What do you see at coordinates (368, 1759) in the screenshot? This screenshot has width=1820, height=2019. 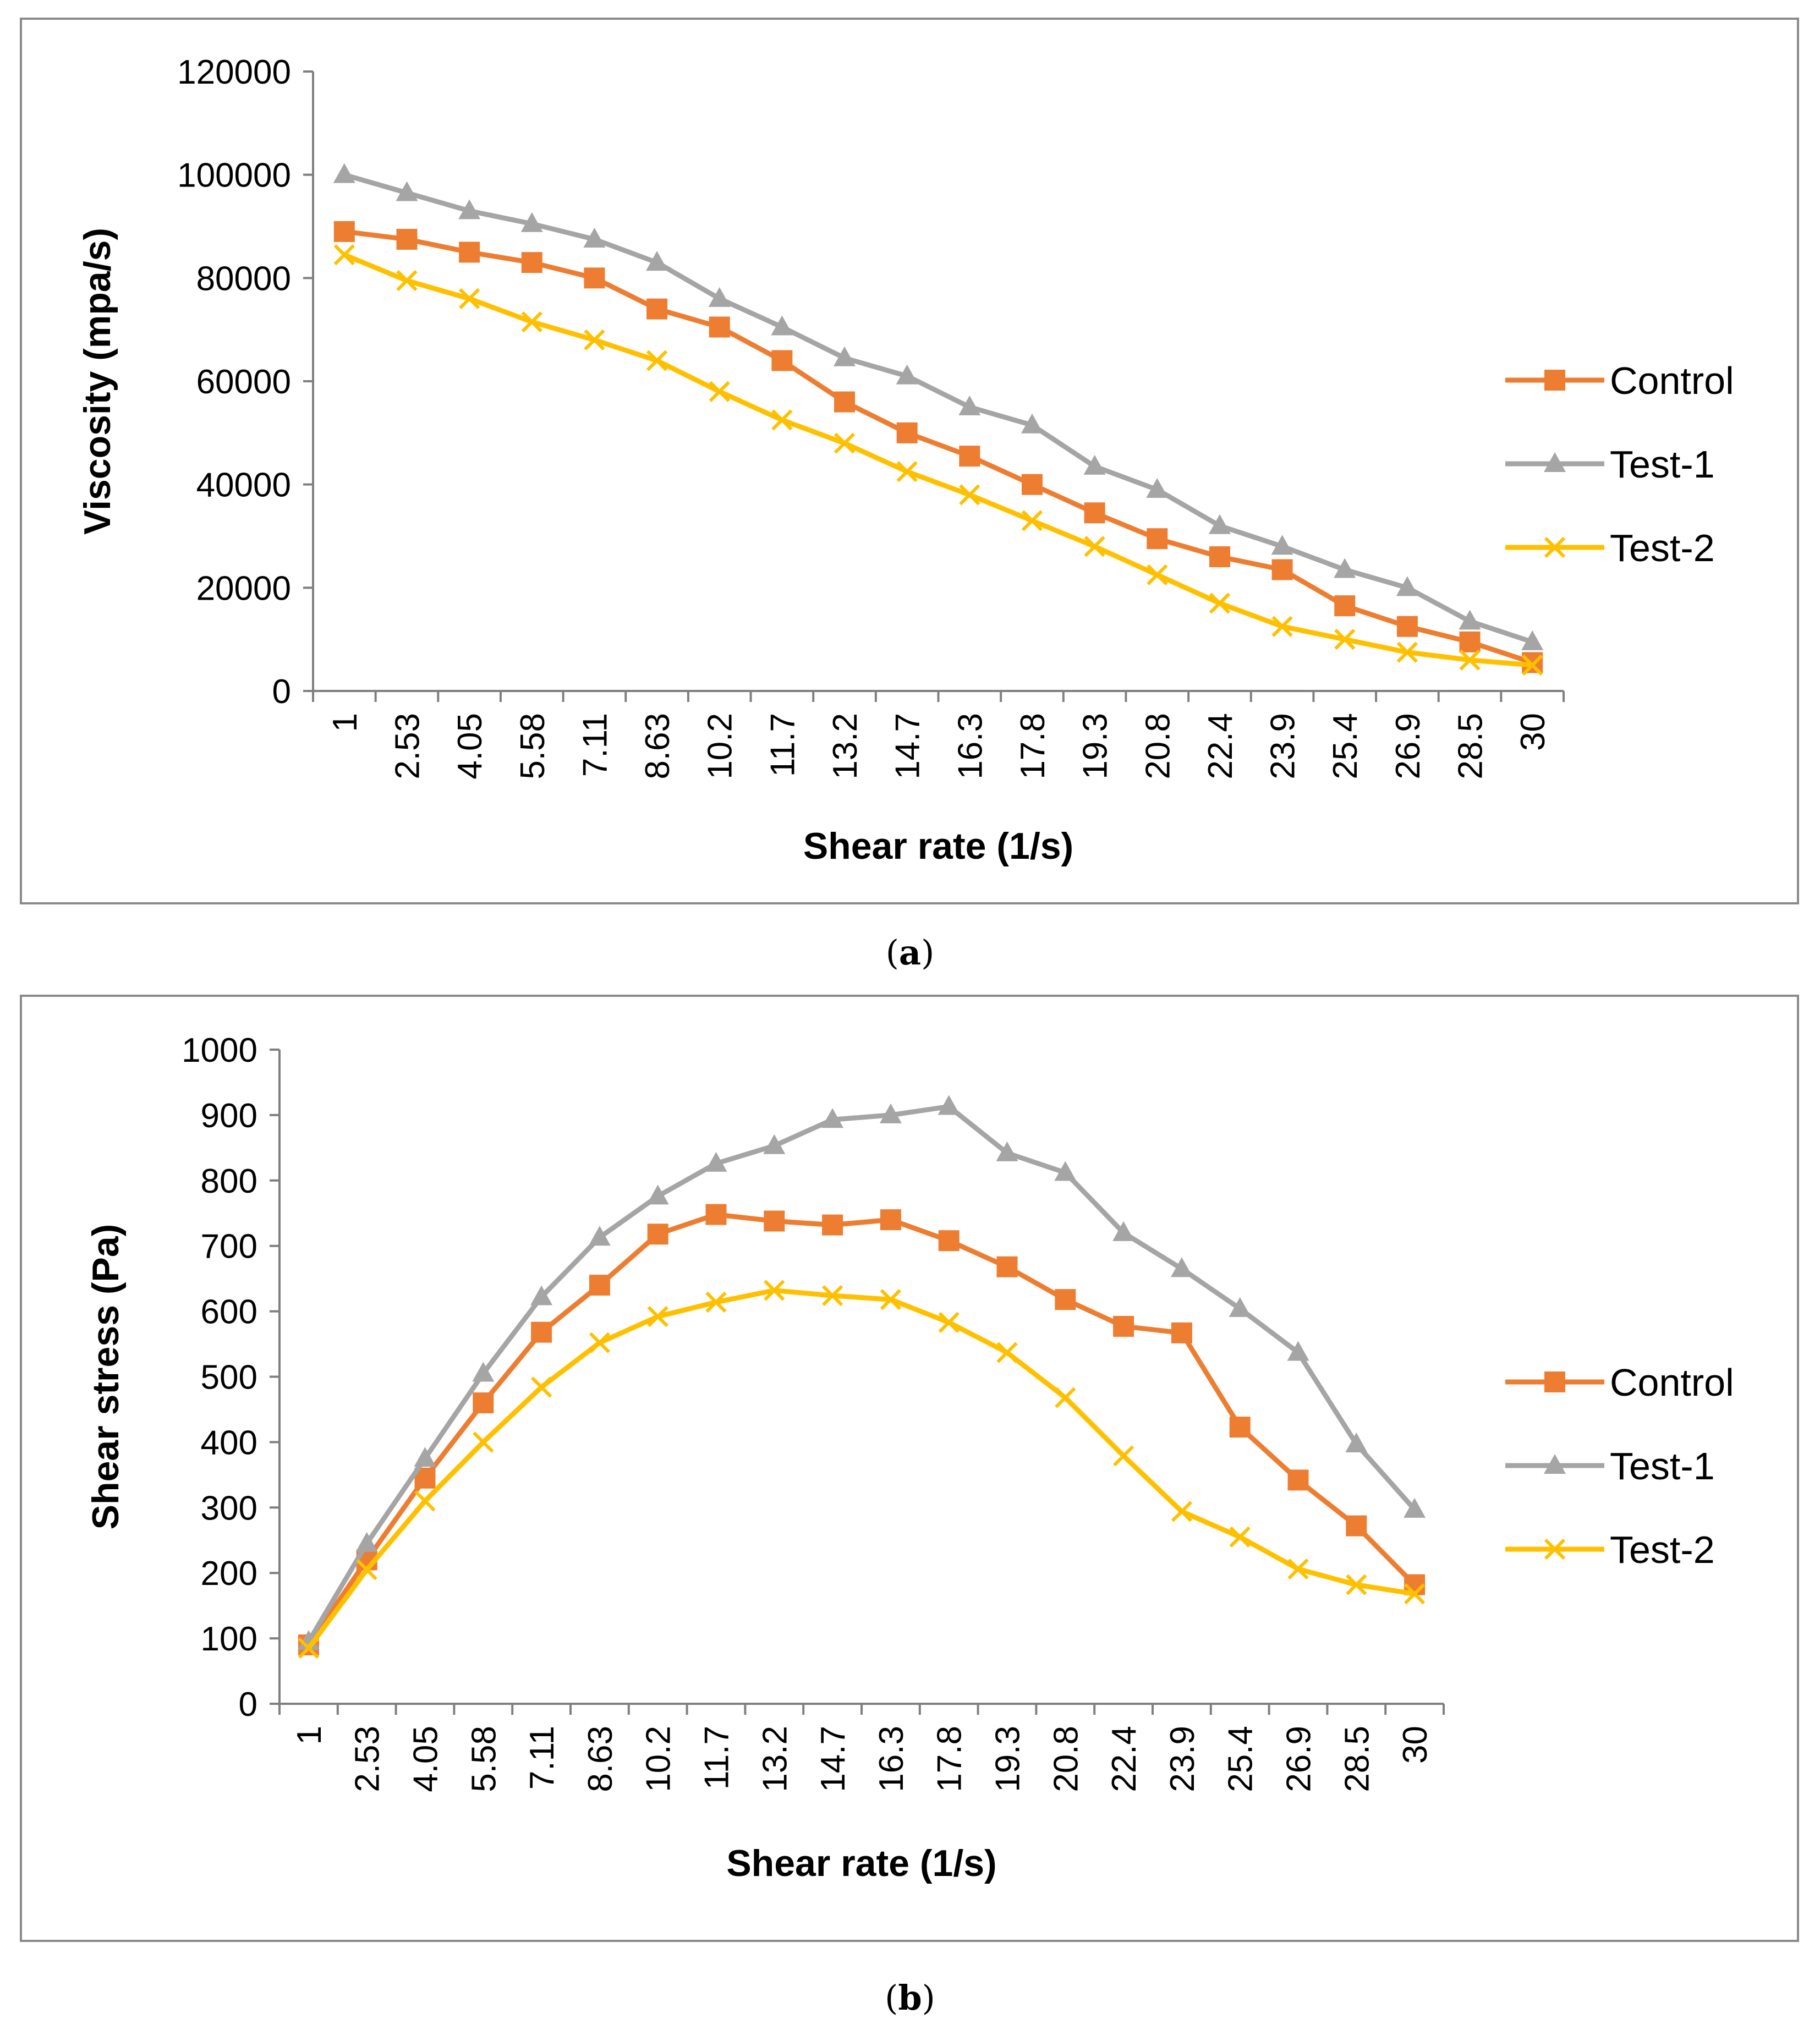 I see `x-tick-label: 2.53` at bounding box center [368, 1759].